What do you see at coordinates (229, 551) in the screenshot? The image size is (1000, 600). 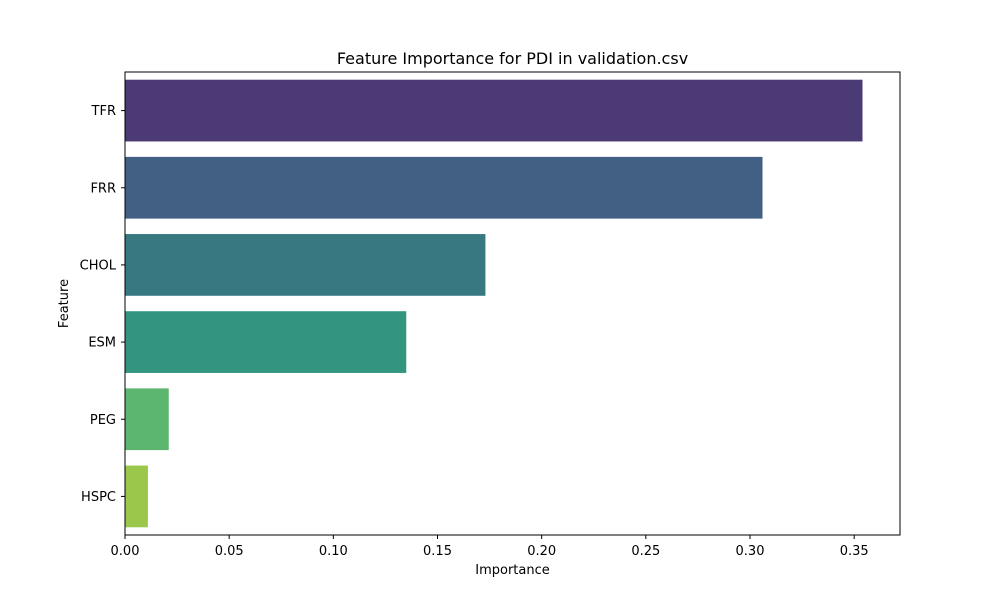 I see `x-tick-label: 0.05` at bounding box center [229, 551].